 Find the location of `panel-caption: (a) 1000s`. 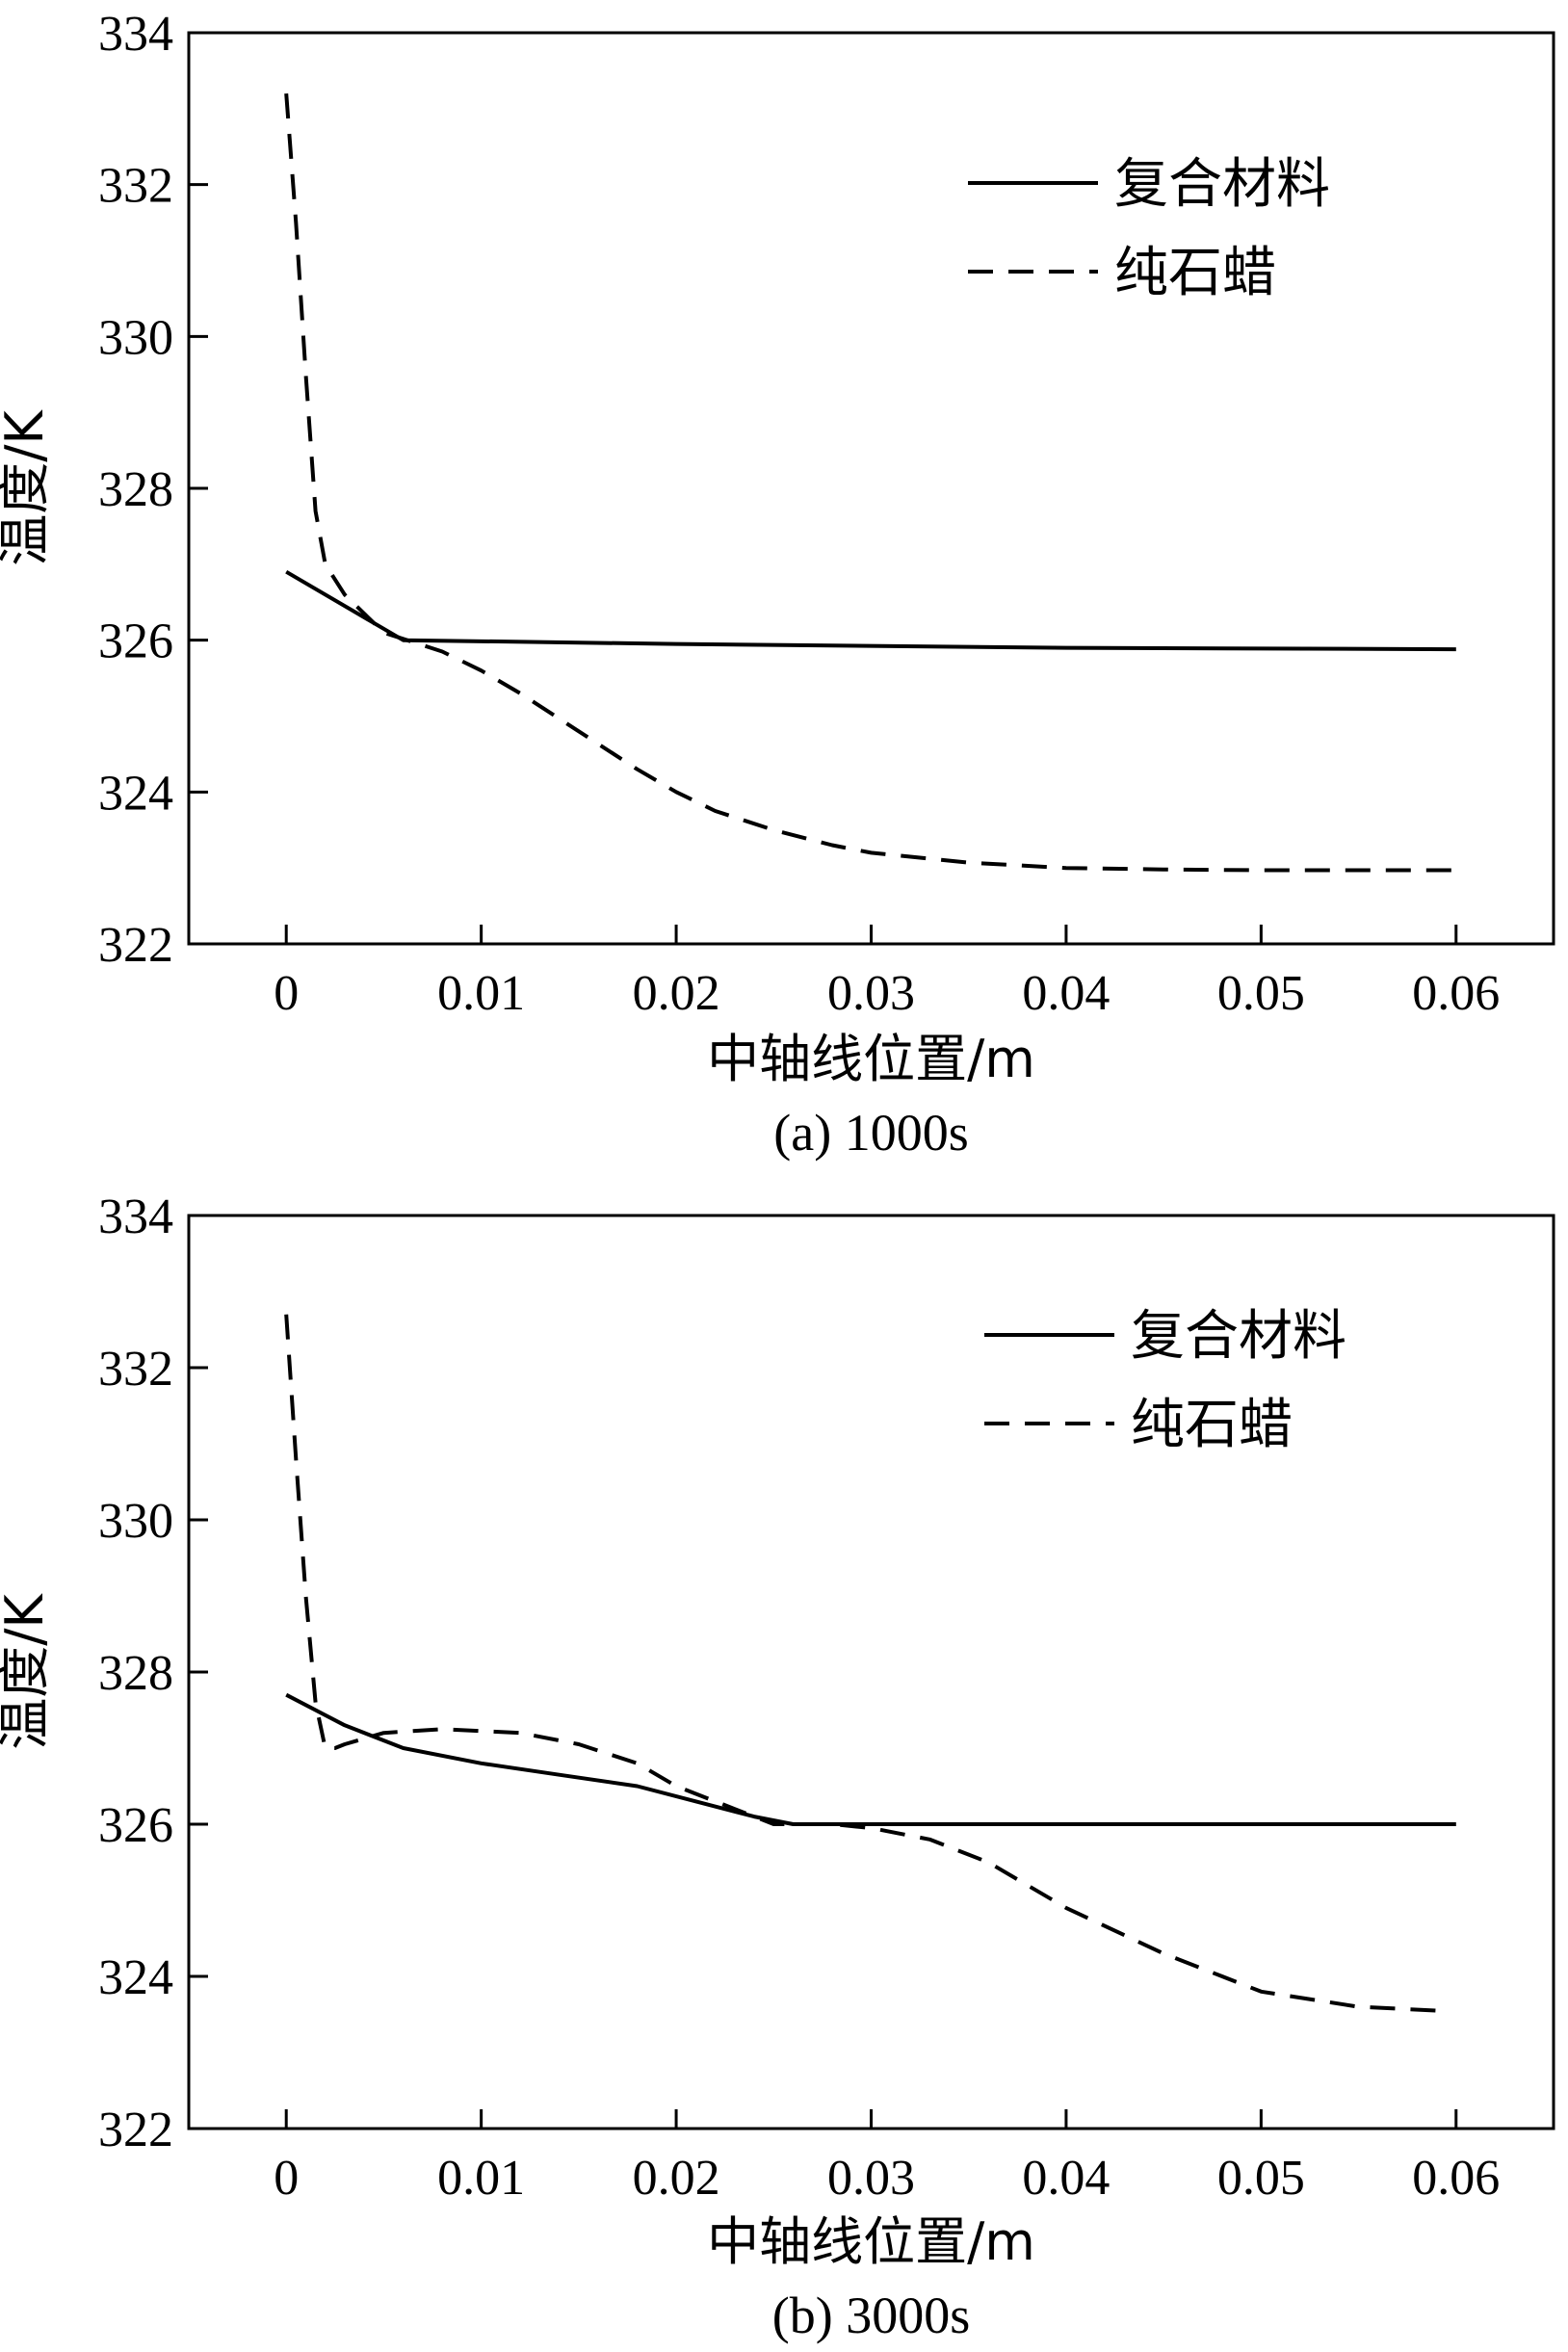

panel-caption: (a) 1000s is located at coordinates (870, 1133).